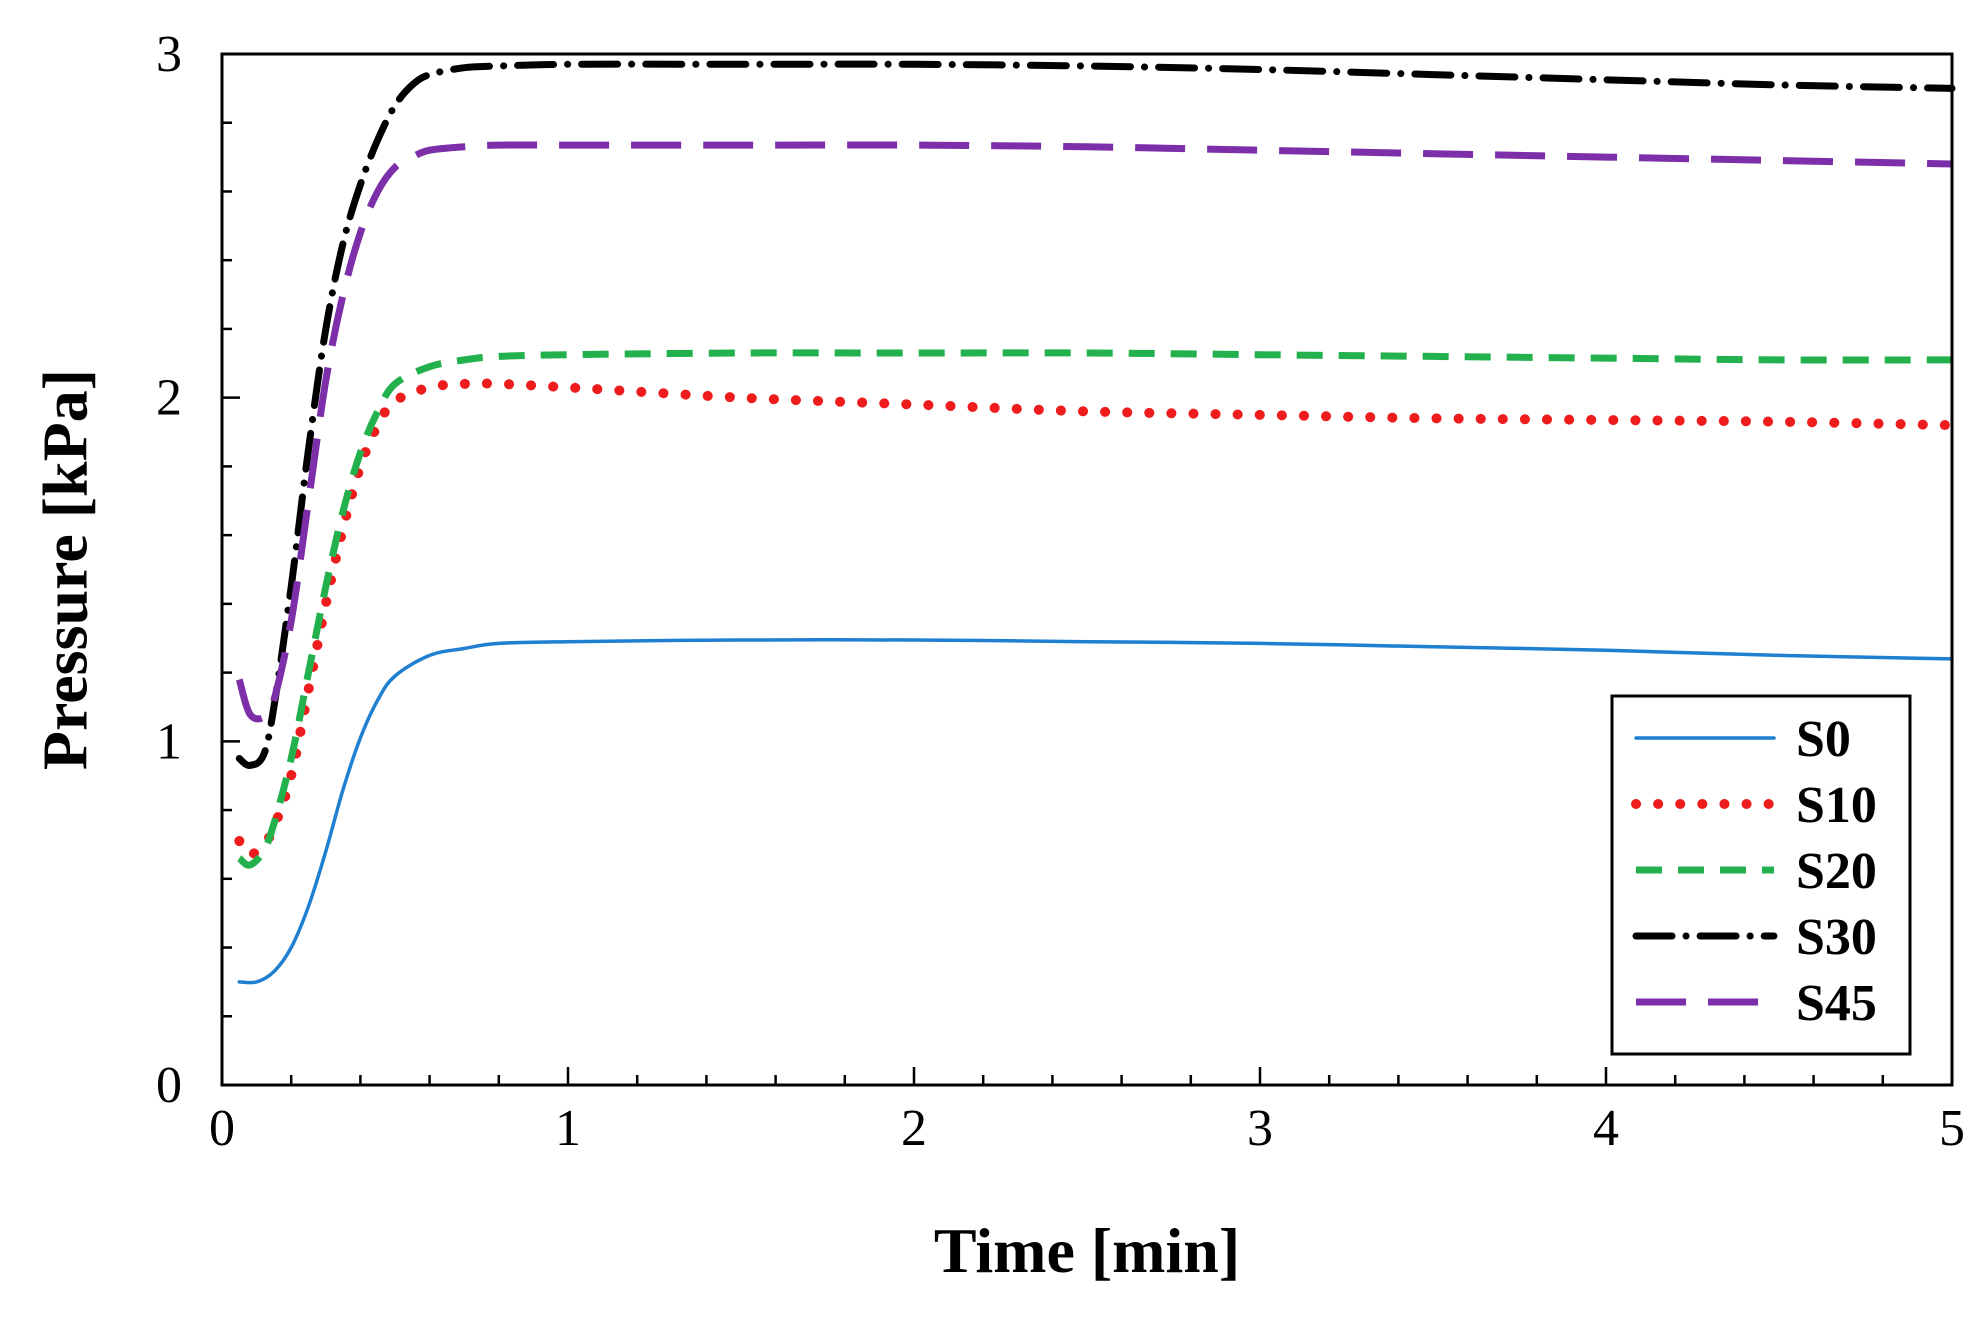 This screenshot has width=1983, height=1318. I want to click on y-tick-label: 1, so click(169, 741).